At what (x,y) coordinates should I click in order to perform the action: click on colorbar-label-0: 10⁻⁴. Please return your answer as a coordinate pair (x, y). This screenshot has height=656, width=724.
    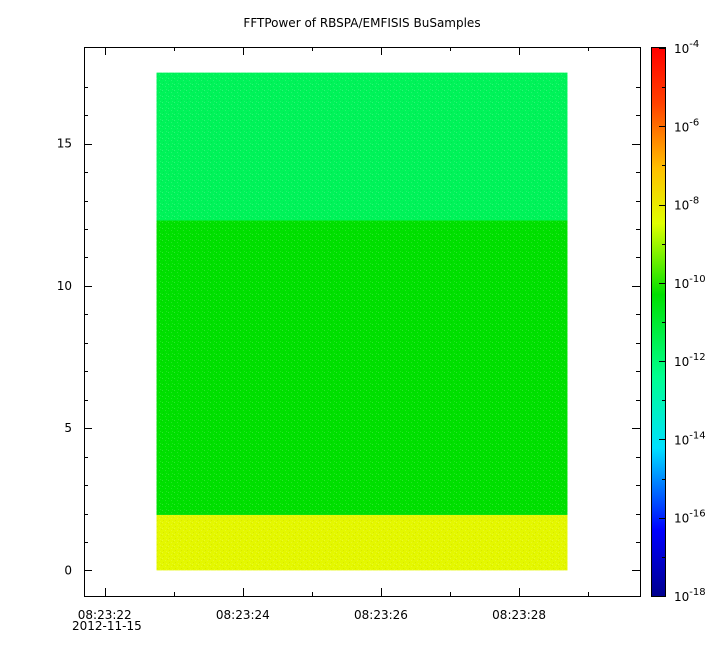
    Looking at the image, I should click on (686, 47).